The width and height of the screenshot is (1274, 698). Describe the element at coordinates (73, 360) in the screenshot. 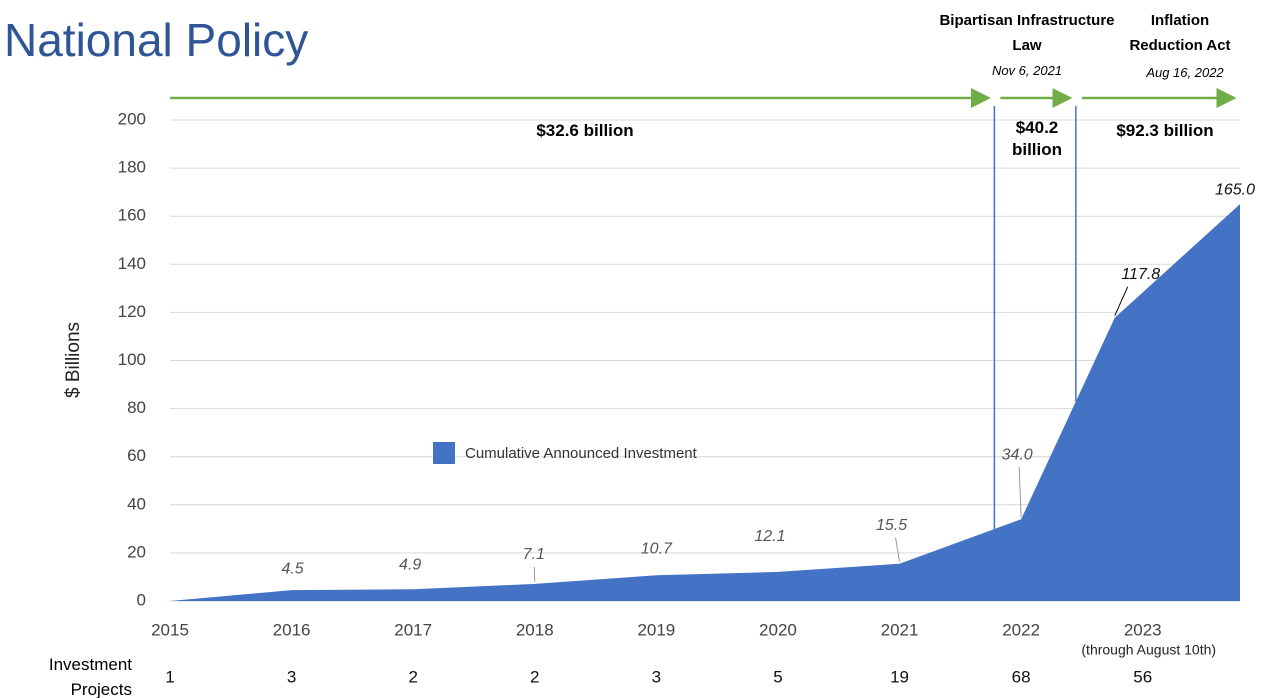

I see `y-axis-label: $ Billions` at that location.